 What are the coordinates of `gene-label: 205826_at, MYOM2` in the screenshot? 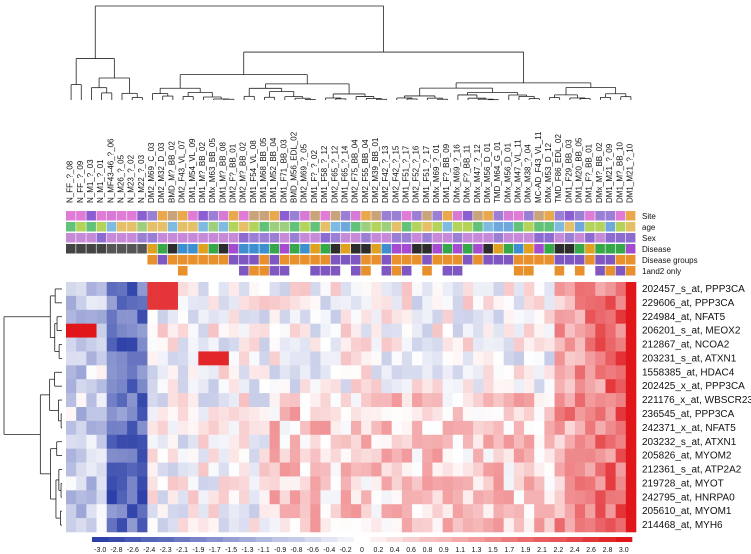 It's located at (687, 456).